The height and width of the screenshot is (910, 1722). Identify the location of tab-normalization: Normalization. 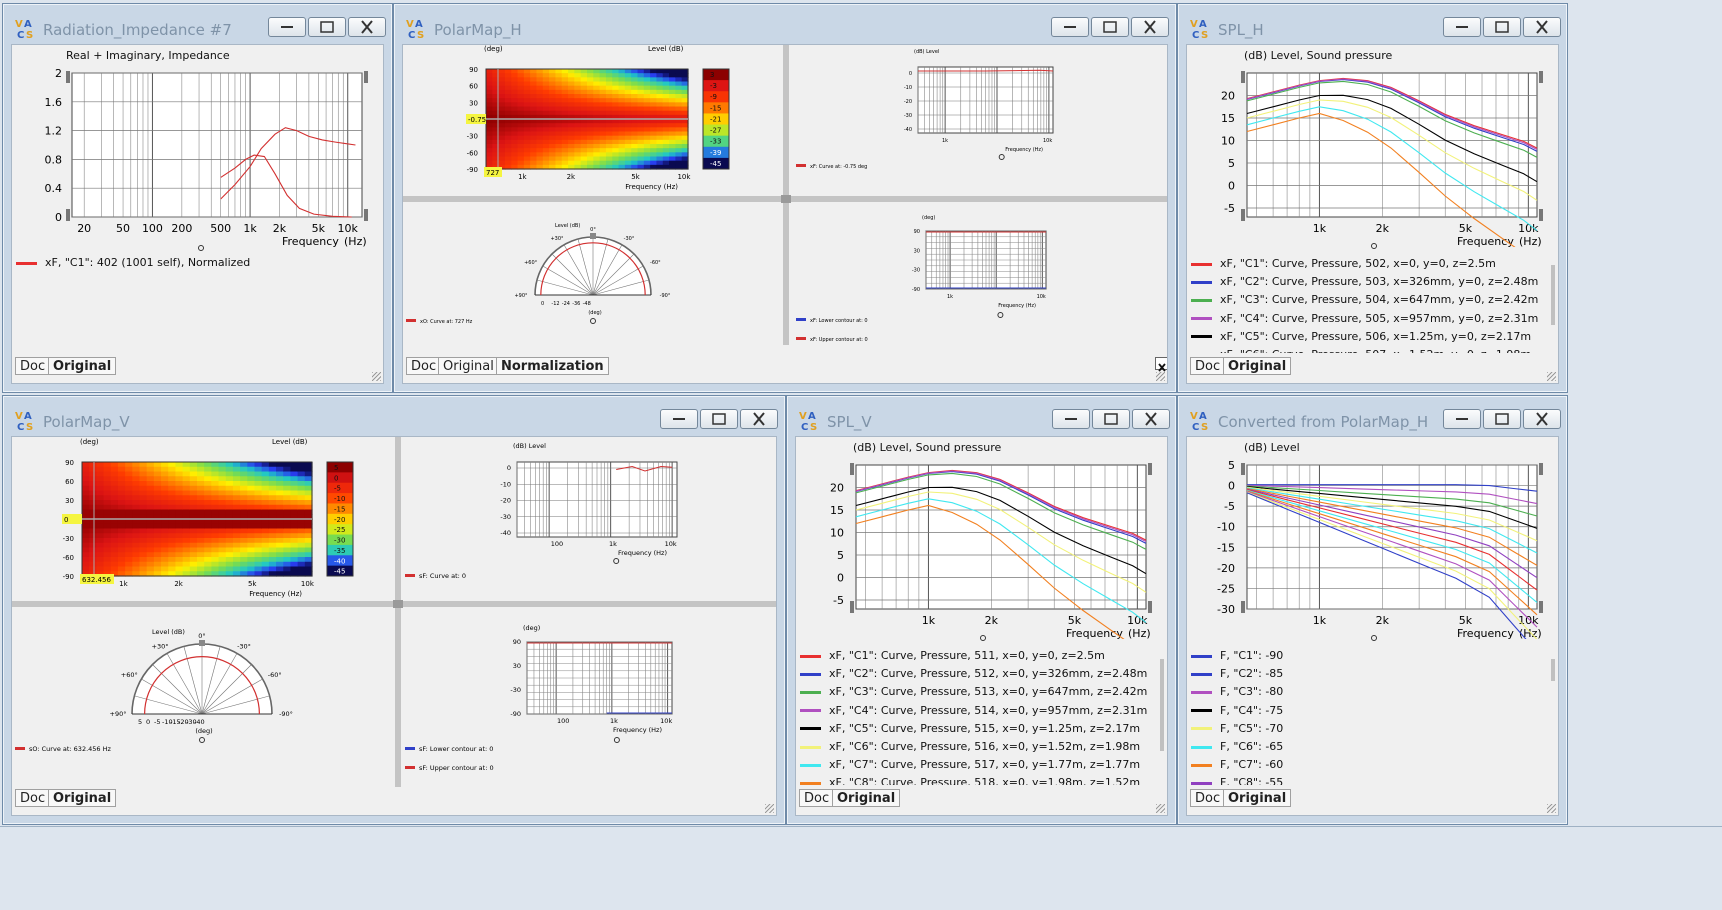
(552, 366).